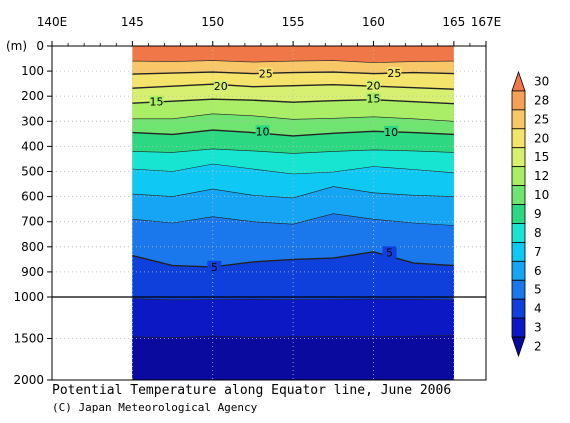  Describe the element at coordinates (541, 157) in the screenshot. I see `colorbar-label-15: 15` at that location.